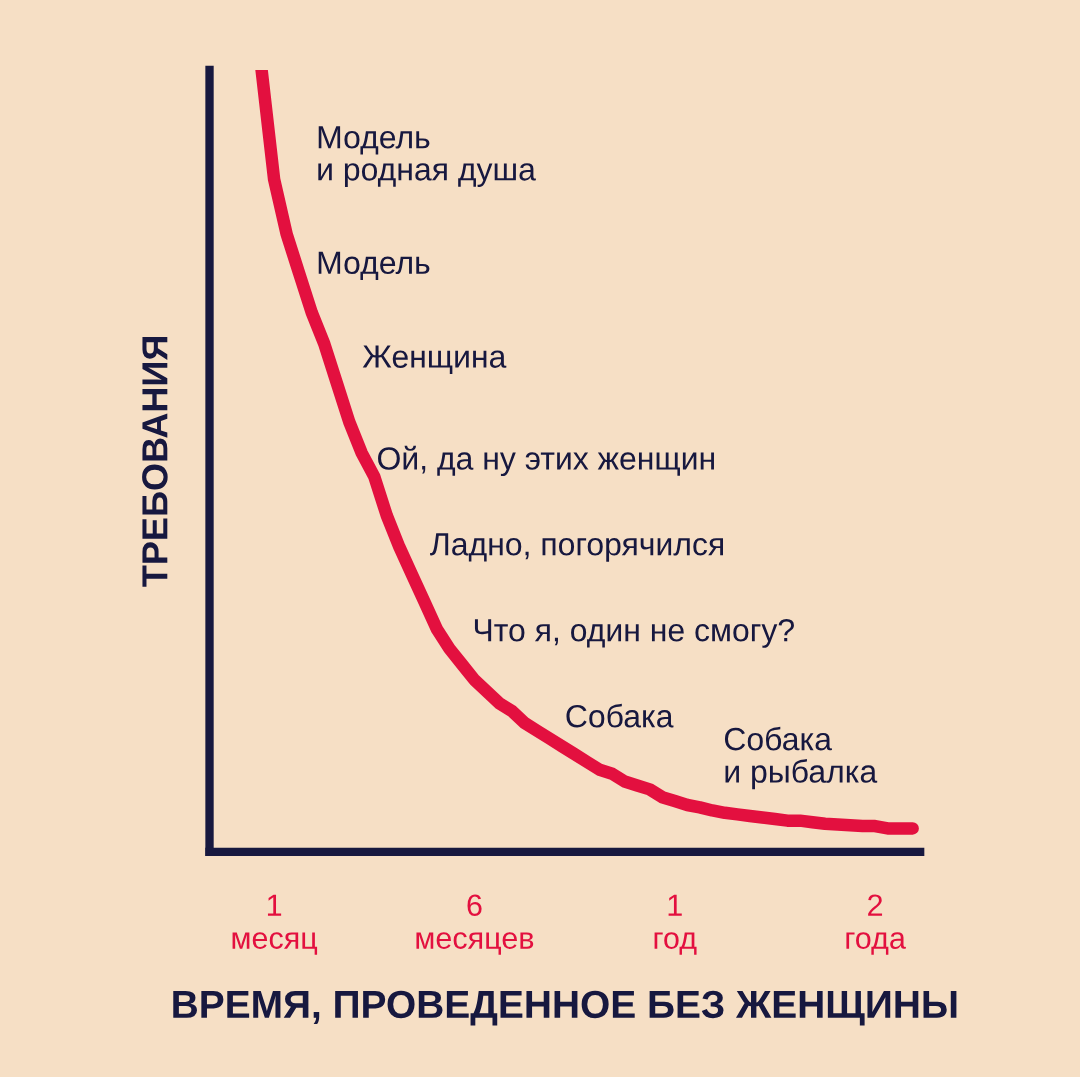 Image resolution: width=1080 pixels, height=1077 pixels. I want to click on annotation: Модель, so click(374, 266).